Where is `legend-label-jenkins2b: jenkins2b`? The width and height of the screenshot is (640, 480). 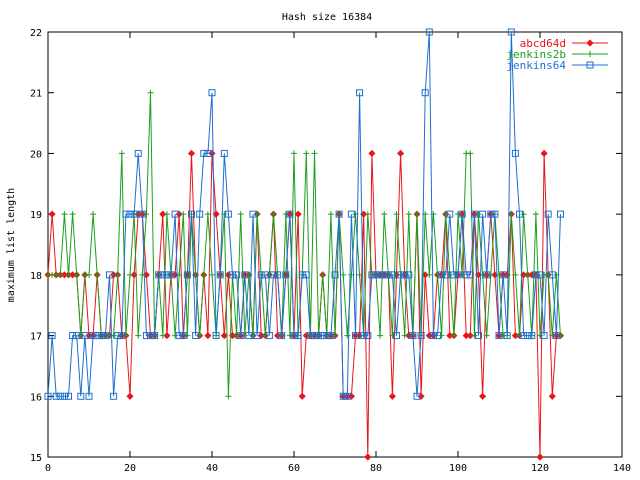 legend-label-jenkins2b: jenkins2b is located at coordinates (536, 54).